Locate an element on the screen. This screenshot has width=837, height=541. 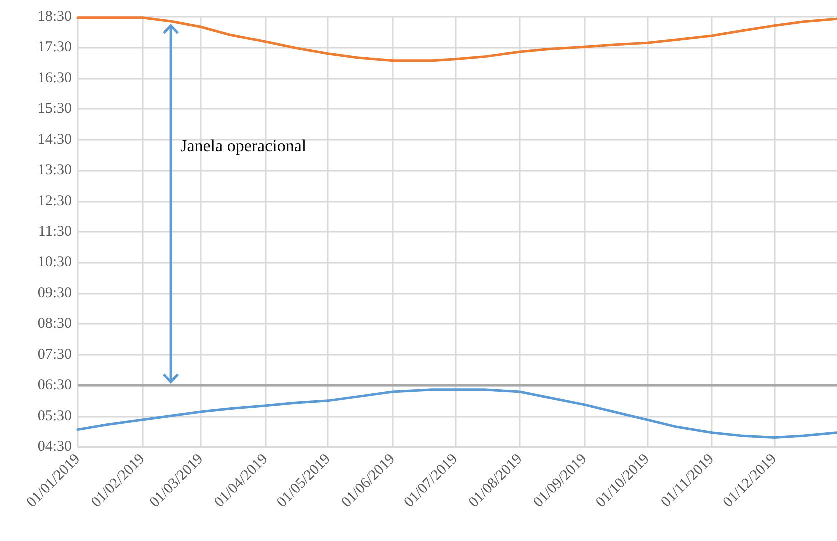
y-tick-label: 15:30 is located at coordinates (55, 109).